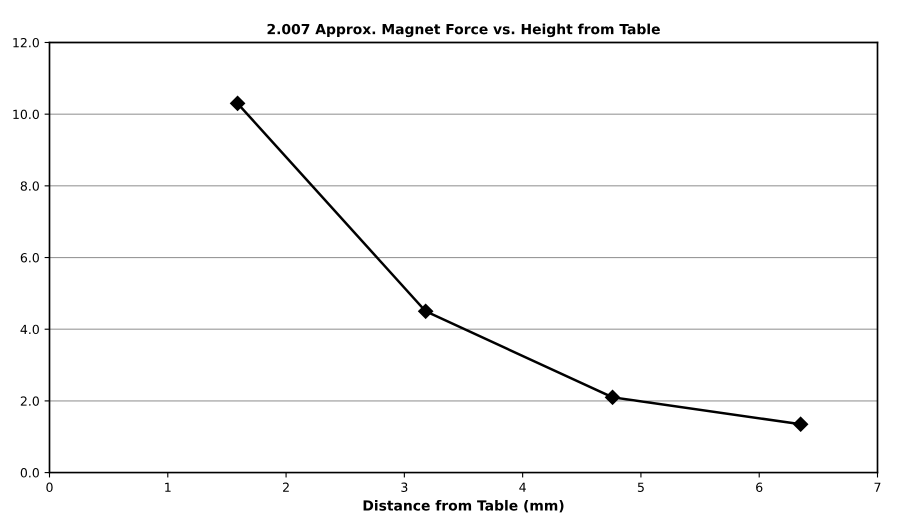  I want to click on x-tick-label: 1, so click(168, 487).